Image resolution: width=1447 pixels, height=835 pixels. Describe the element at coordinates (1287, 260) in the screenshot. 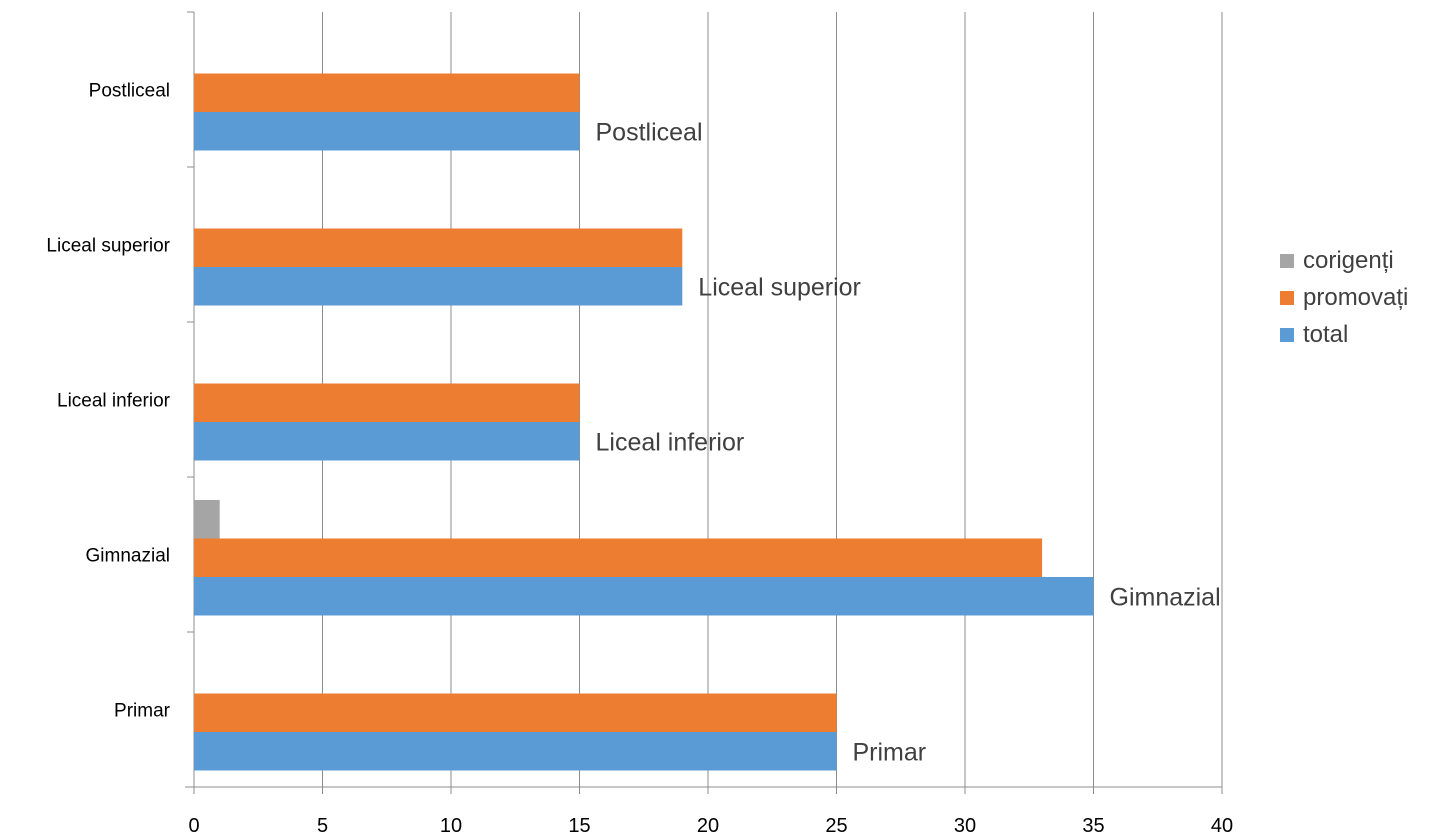

I see `legend-swatch-corigenti` at that location.